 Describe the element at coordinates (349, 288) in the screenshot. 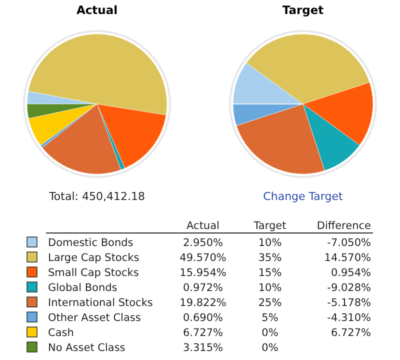

I see `text: -9.028%` at that location.